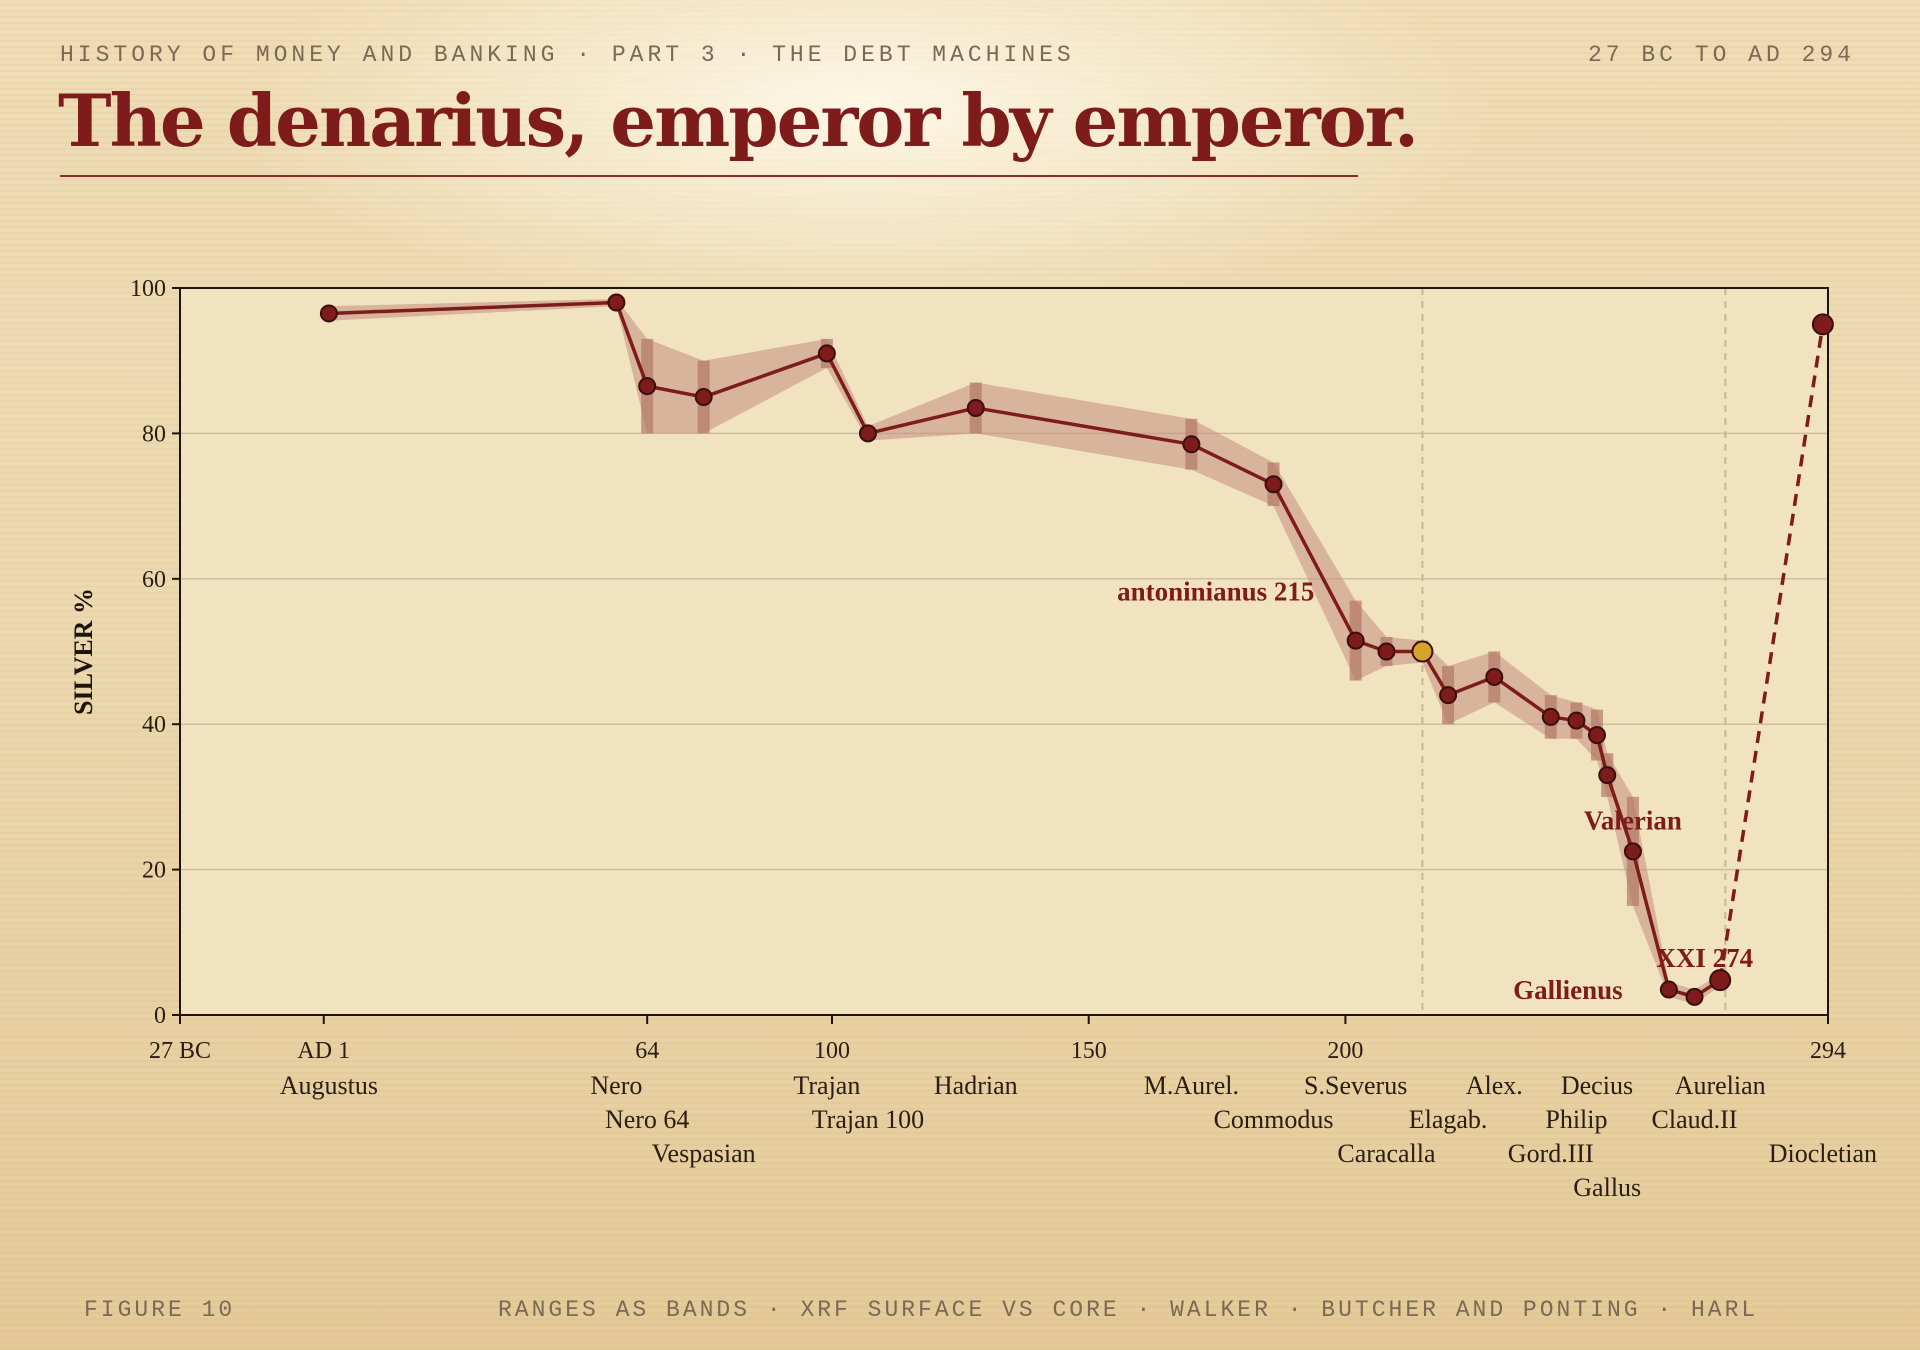 The height and width of the screenshot is (1350, 1920). Describe the element at coordinates (826, 1085) in the screenshot. I see `emperor-label: Trajan` at that location.